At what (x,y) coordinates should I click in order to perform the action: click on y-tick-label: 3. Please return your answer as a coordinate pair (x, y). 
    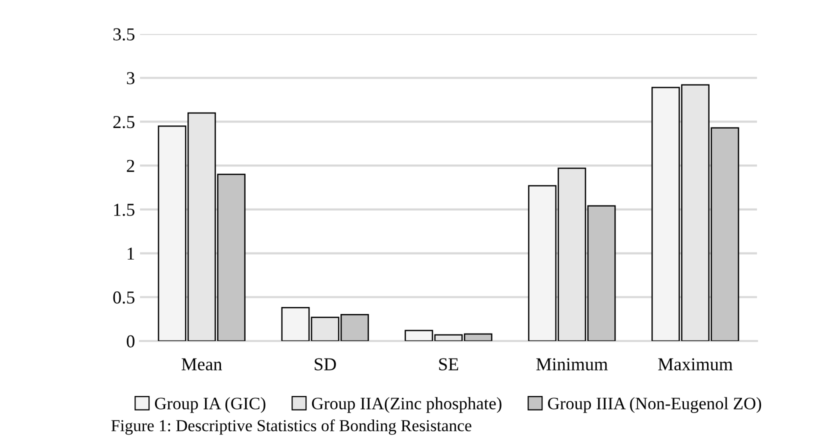
    Looking at the image, I should click on (130, 78).